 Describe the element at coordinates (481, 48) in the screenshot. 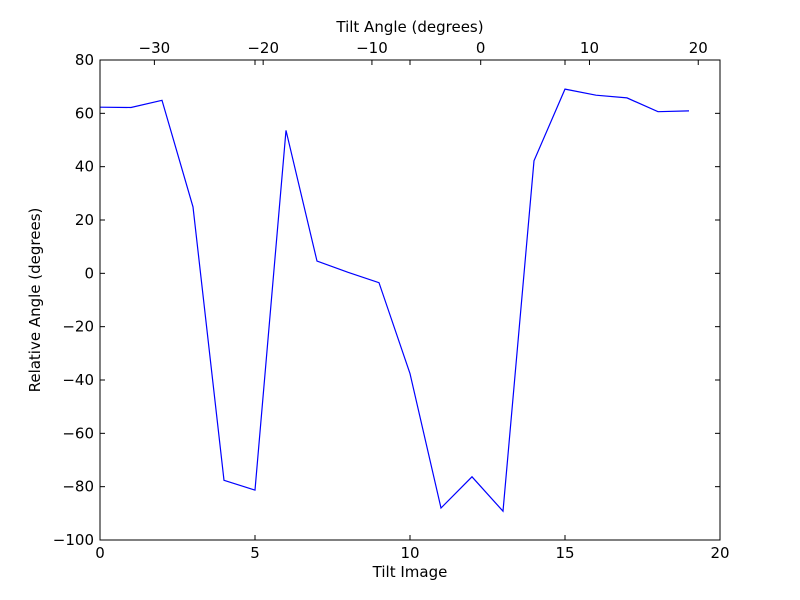

I see `x2-tick-label: 0` at that location.